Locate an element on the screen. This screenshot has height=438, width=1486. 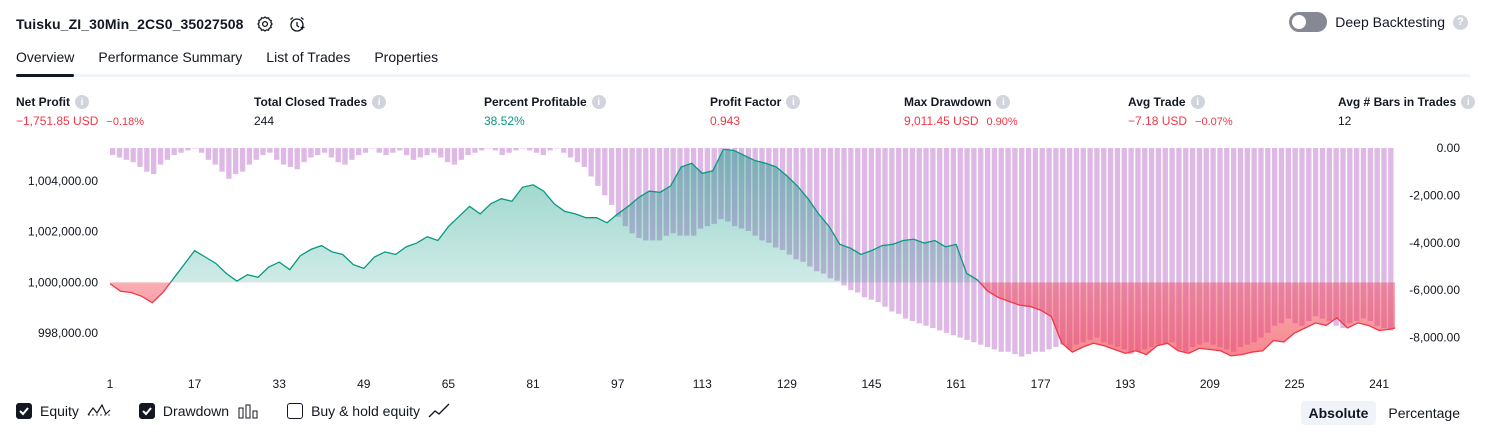
tab-performance-summary: Performance Summary is located at coordinates (170, 57).